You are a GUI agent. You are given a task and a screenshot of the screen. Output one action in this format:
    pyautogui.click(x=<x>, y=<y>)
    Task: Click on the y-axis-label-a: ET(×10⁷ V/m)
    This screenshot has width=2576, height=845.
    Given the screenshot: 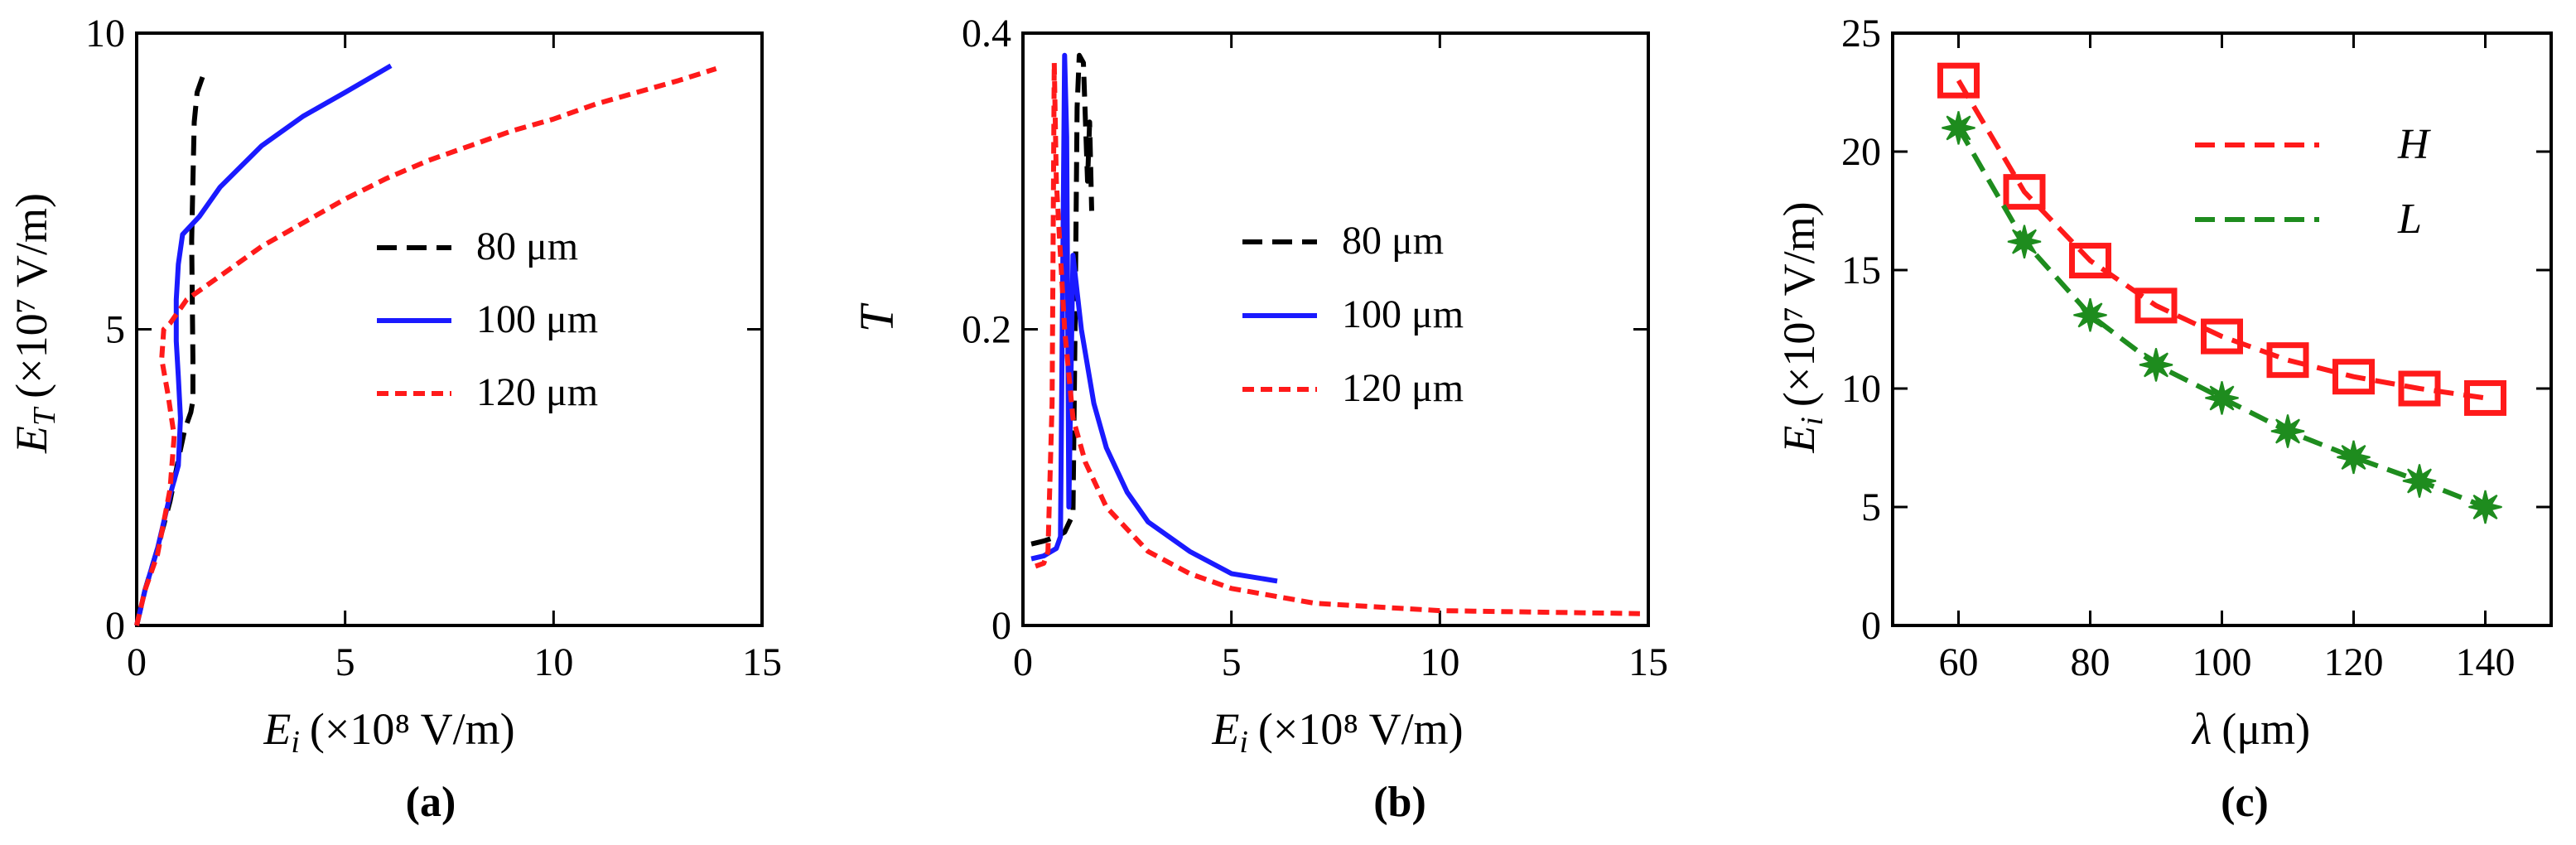 What is the action you would take?
    pyautogui.click(x=34, y=323)
    